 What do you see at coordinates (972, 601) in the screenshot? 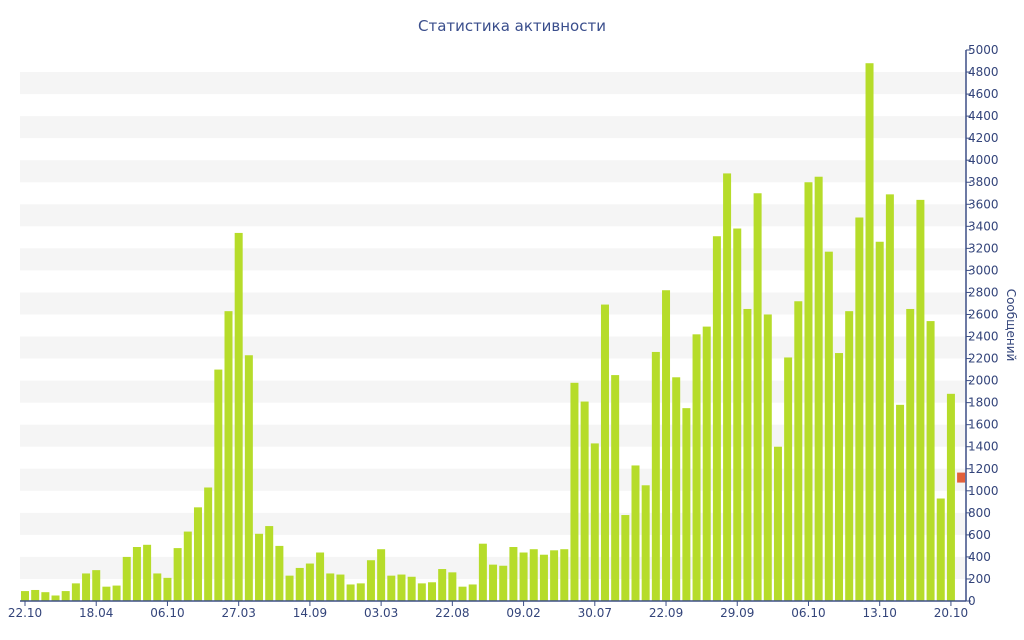
I see `y-tick-label: 0` at bounding box center [972, 601].